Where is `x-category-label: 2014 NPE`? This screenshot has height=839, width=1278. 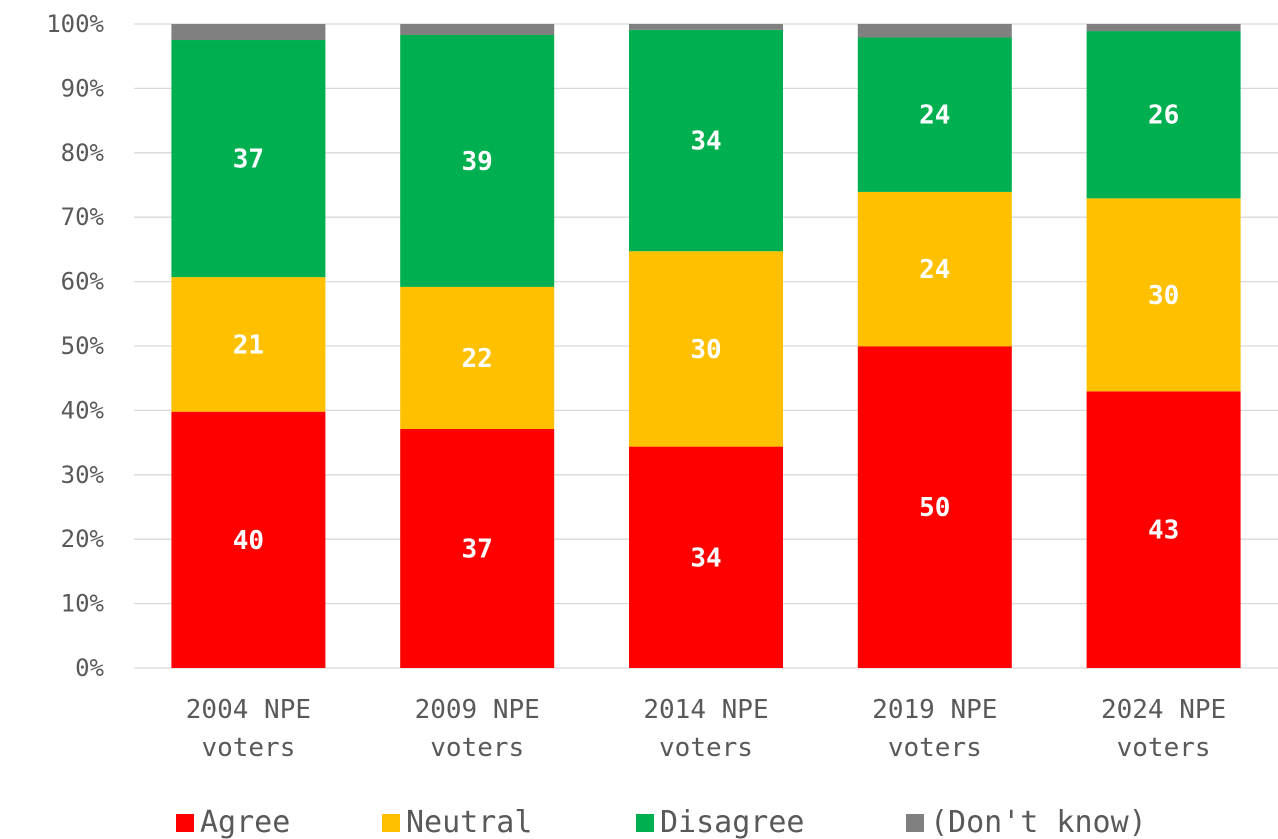 x-category-label: 2014 NPE is located at coordinates (705, 710).